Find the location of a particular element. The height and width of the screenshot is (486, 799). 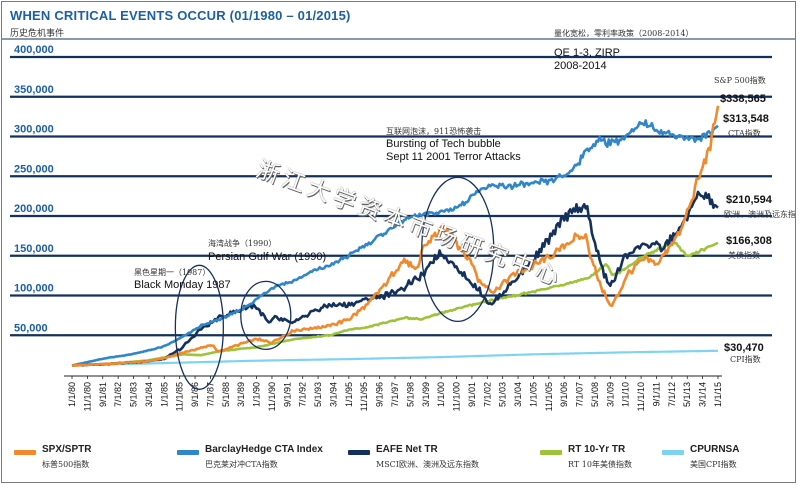

x-tick-label: 1/1/10 is located at coordinates (626, 394).